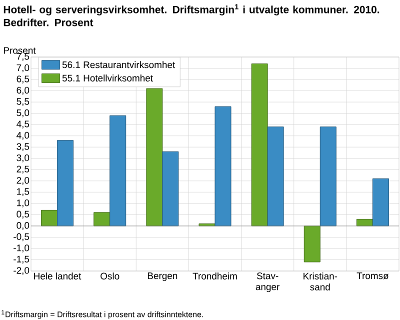 The width and height of the screenshot is (400, 320). What do you see at coordinates (214, 276) in the screenshot?
I see `x-tick-label: Trondheim` at bounding box center [214, 276].